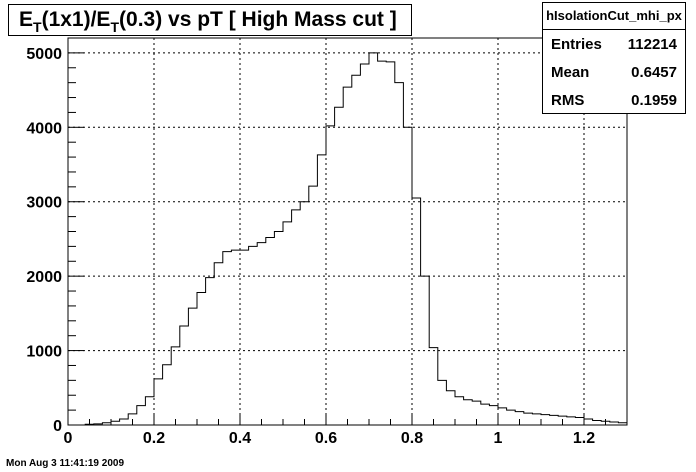 This screenshot has width=696, height=472. What do you see at coordinates (44, 128) in the screenshot?
I see `y-tick-label: 4000` at bounding box center [44, 128].